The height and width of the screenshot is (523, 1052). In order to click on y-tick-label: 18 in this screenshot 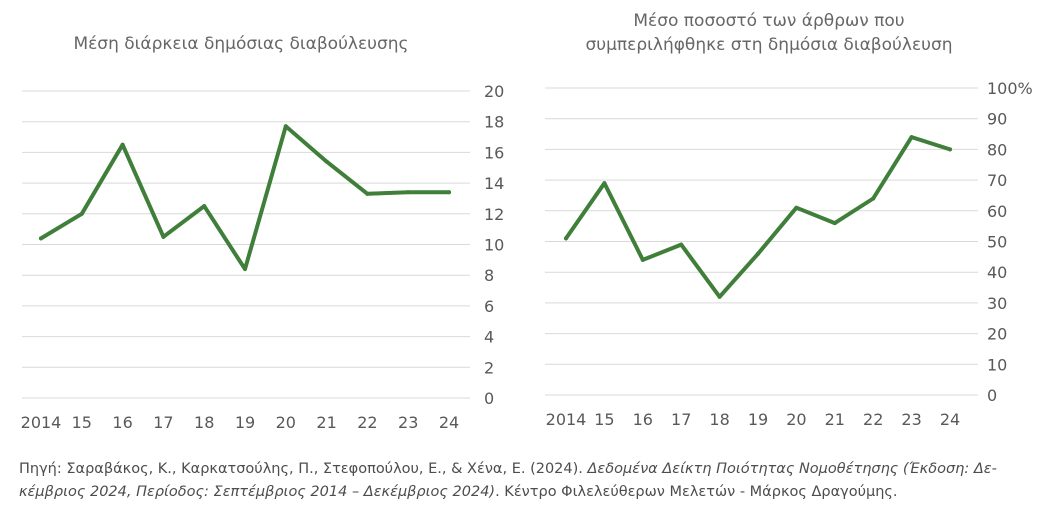, I will do `click(494, 122)`.